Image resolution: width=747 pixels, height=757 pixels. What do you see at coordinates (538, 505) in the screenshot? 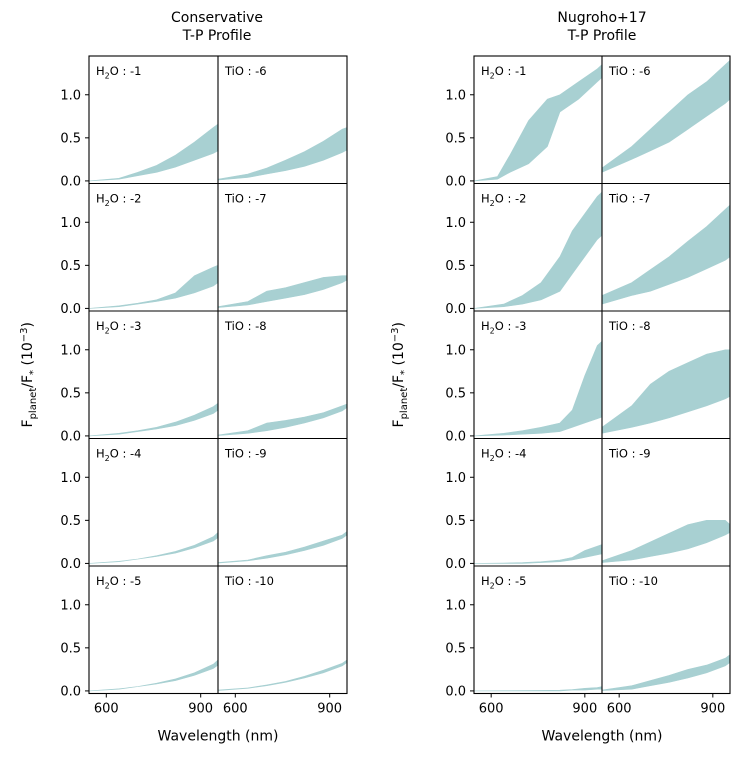
I see `panel: H2O : -4` at bounding box center [538, 505].